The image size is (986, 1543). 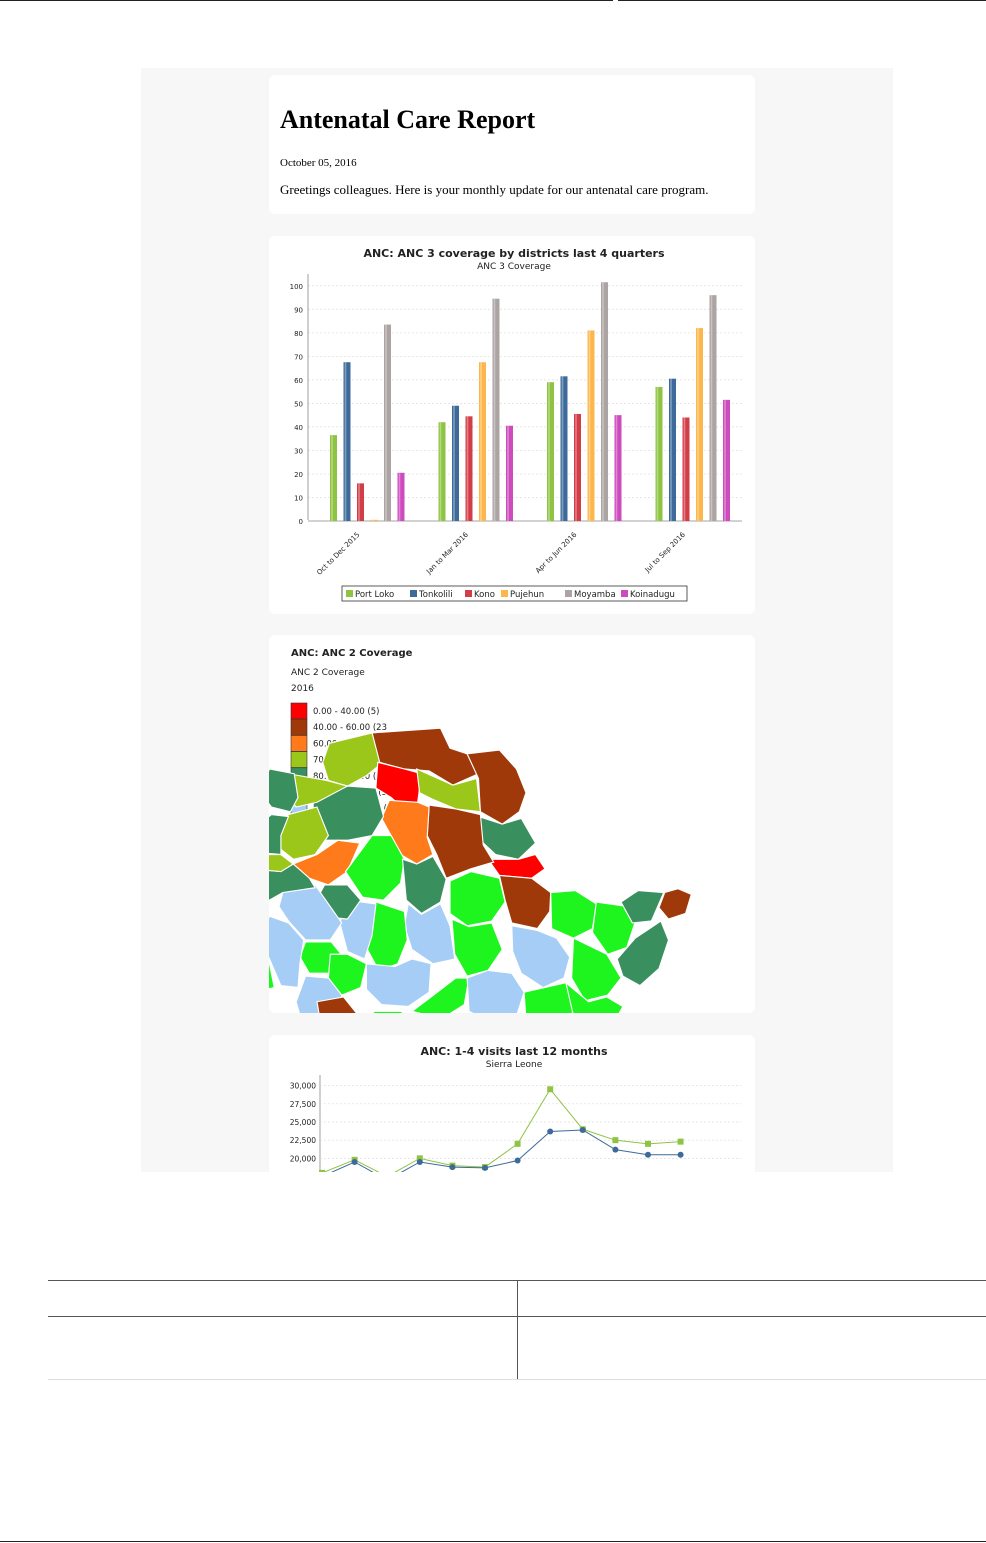 I want to click on map-period: 2016, so click(x=302, y=689).